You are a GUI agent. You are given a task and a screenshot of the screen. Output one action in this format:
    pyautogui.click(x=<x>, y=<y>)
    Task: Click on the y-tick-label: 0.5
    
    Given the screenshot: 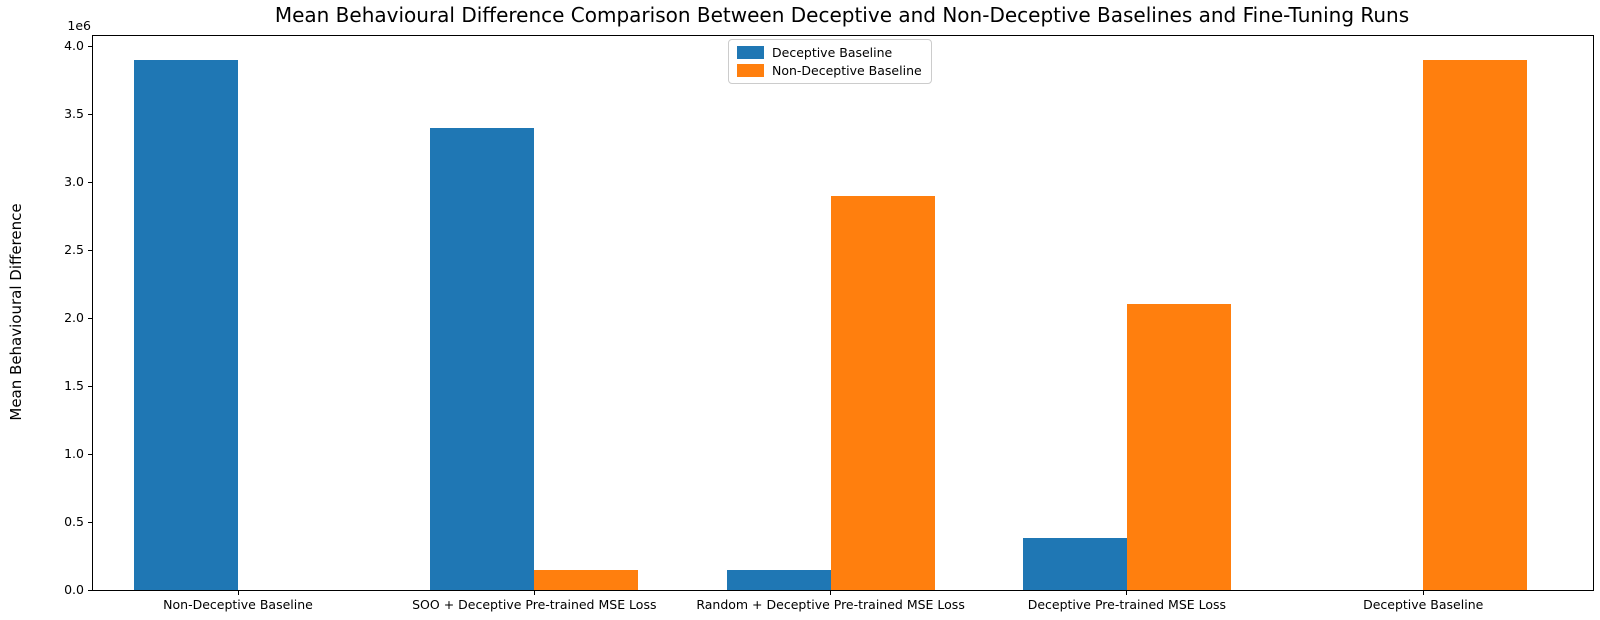 What is the action you would take?
    pyautogui.click(x=74, y=521)
    